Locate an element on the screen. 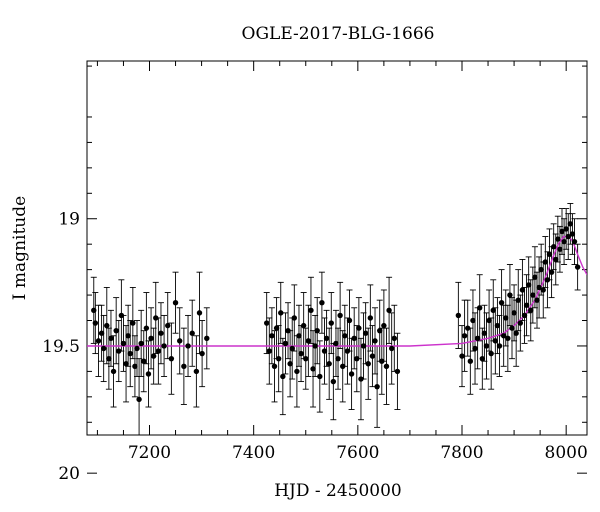  y-tick-label: 19.5 is located at coordinates (61, 347).